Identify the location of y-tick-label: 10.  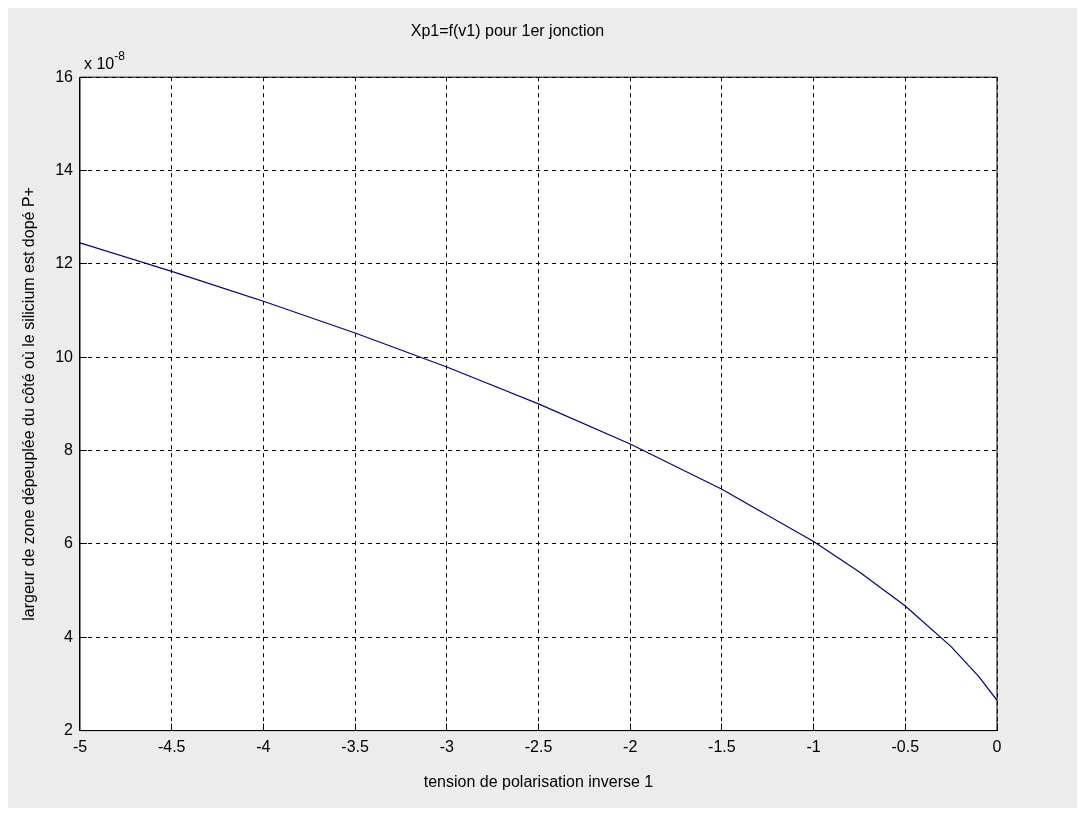
(64, 356).